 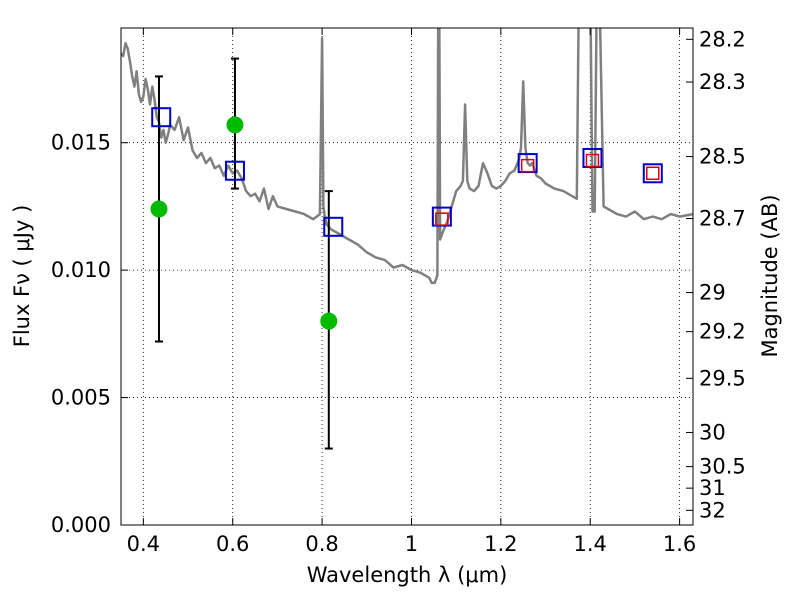 What do you see at coordinates (722, 82) in the screenshot?
I see `mag-tick-label: 28.3` at bounding box center [722, 82].